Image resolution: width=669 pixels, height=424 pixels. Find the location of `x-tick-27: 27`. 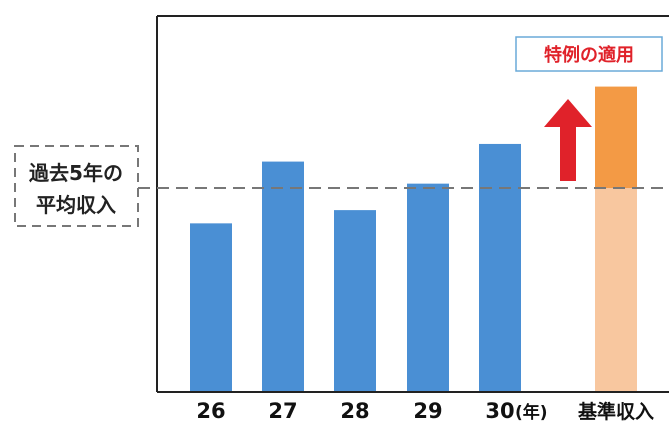

x-tick-27: 27 is located at coordinates (282, 411).